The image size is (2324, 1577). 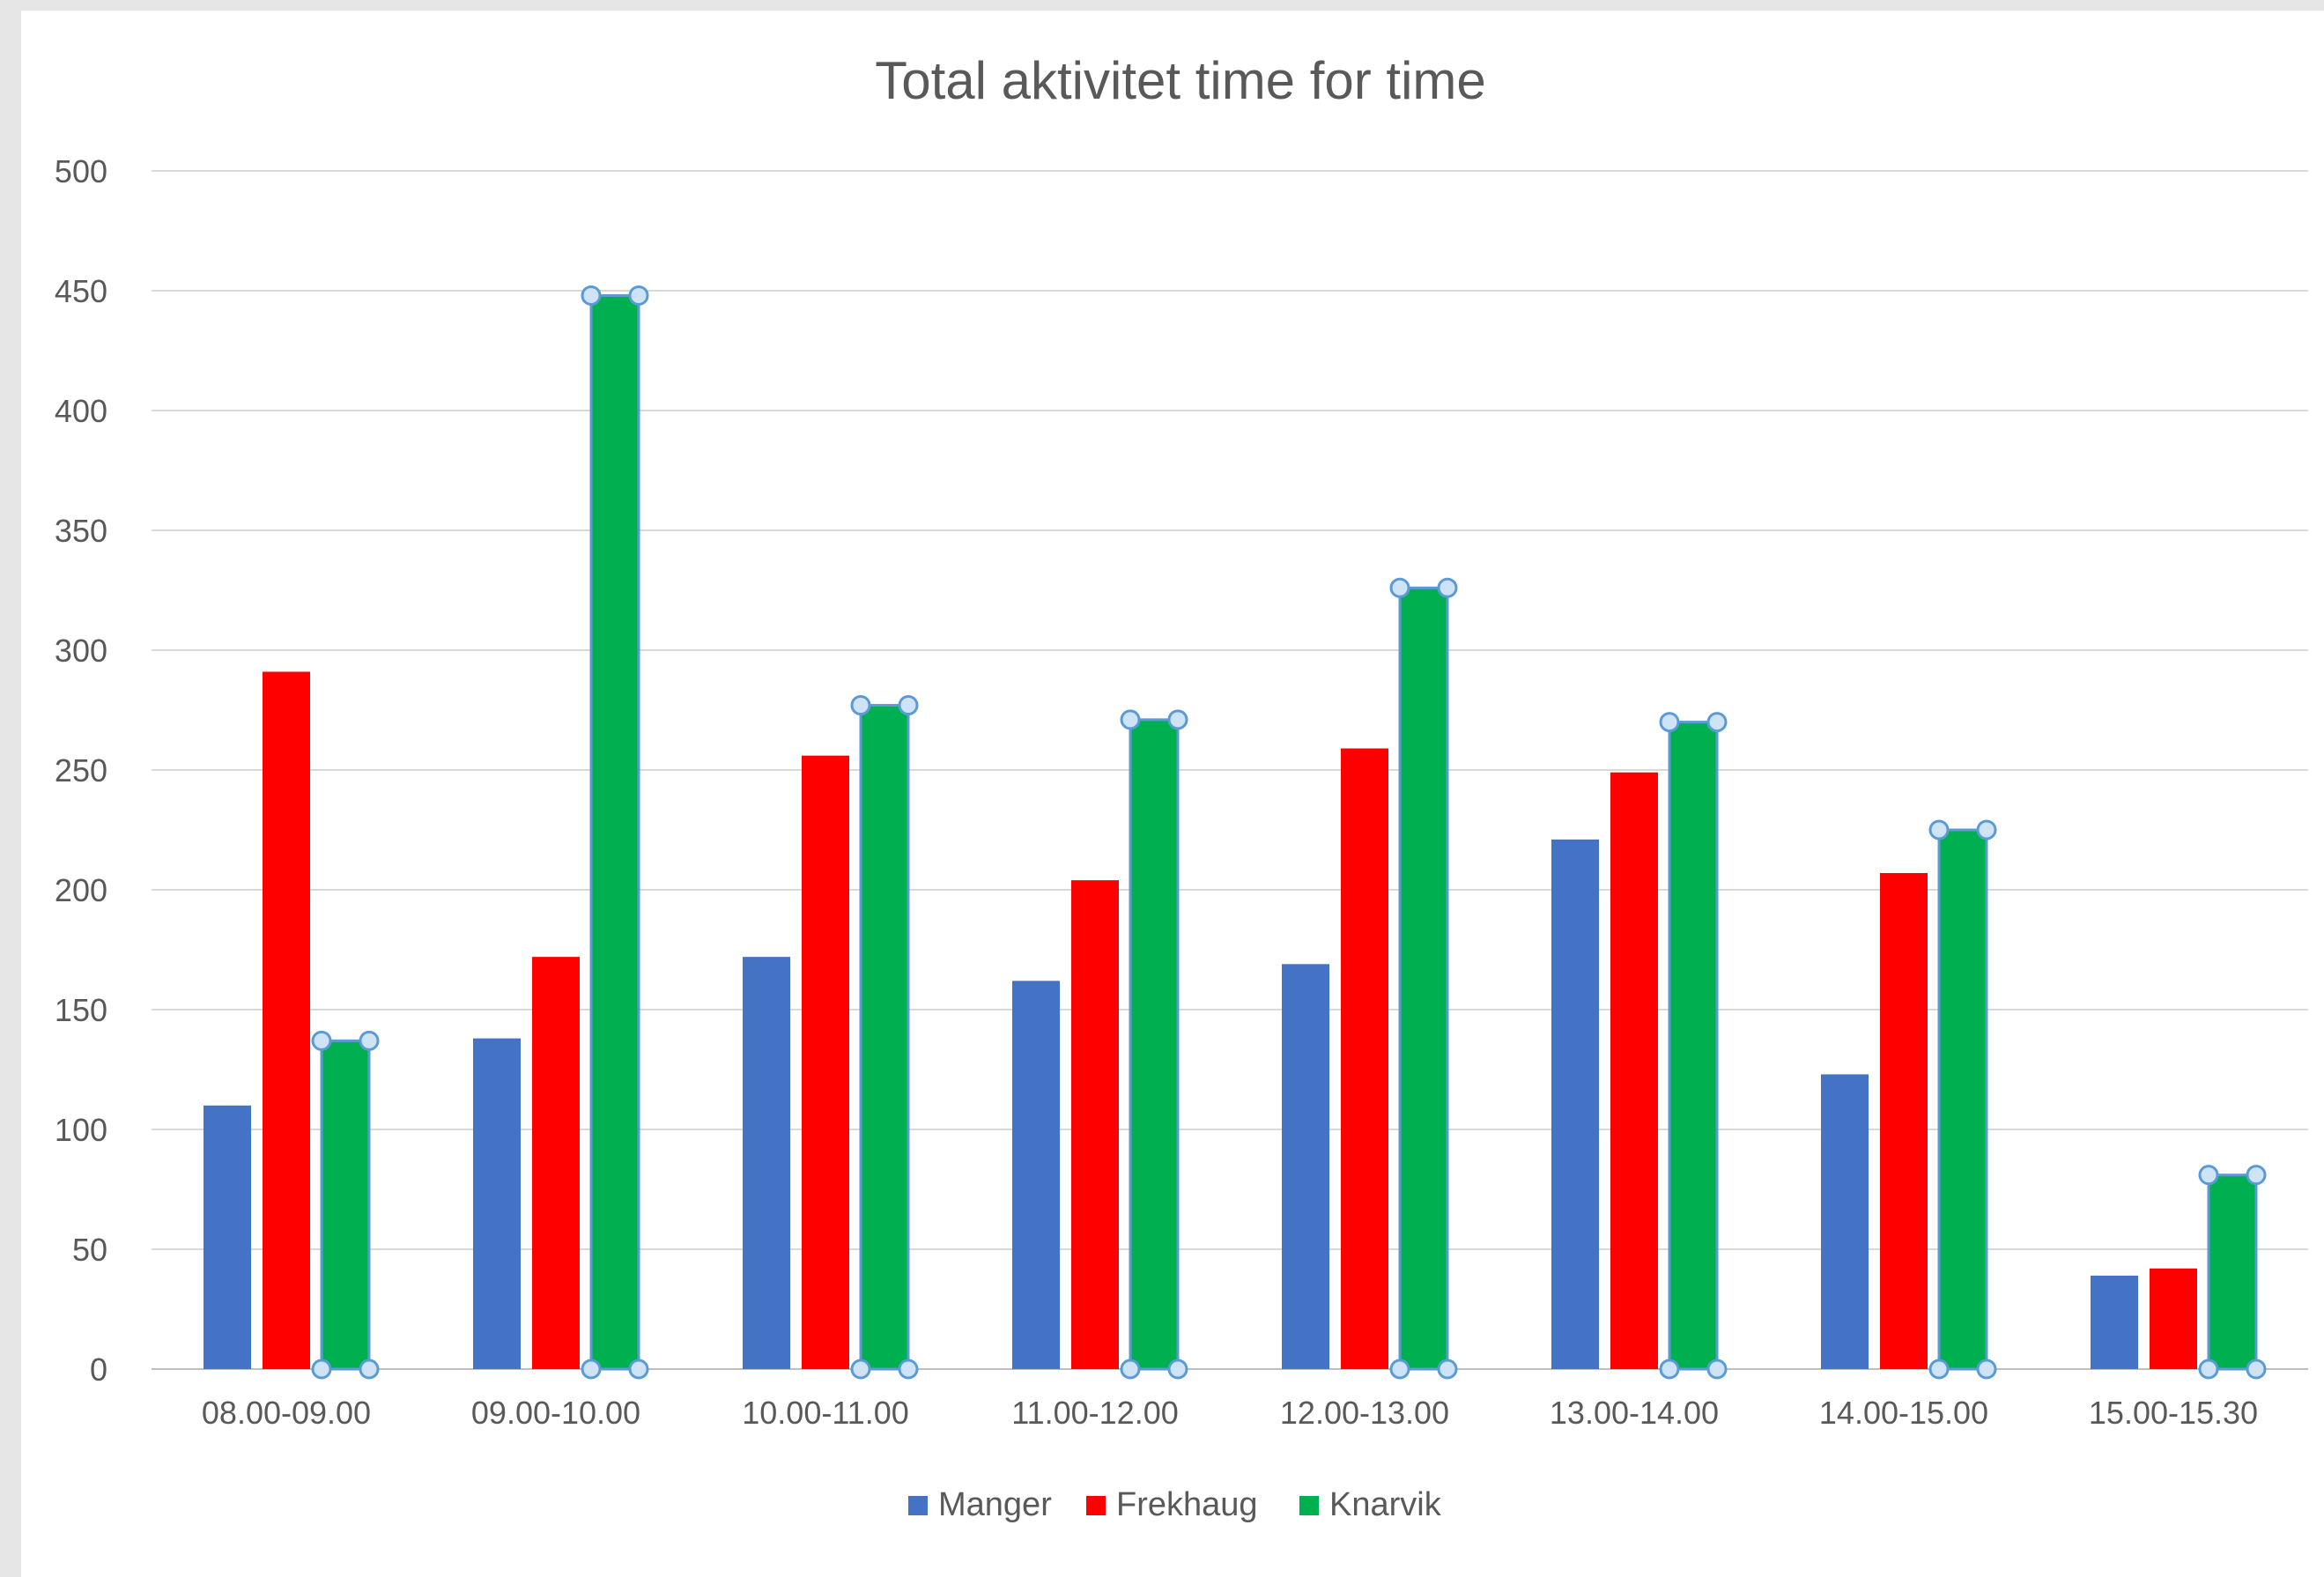 I want to click on y-tick-label: 250, so click(x=81, y=770).